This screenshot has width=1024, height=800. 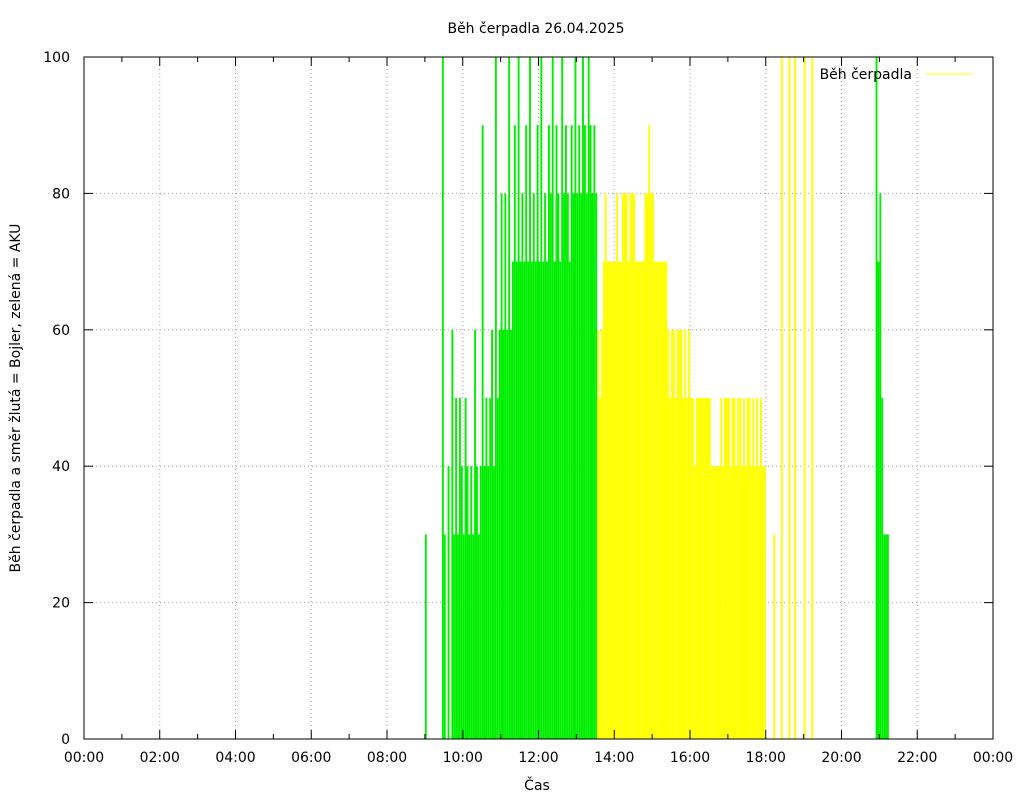 What do you see at coordinates (160, 758) in the screenshot?
I see `x-tick-label: 02:00` at bounding box center [160, 758].